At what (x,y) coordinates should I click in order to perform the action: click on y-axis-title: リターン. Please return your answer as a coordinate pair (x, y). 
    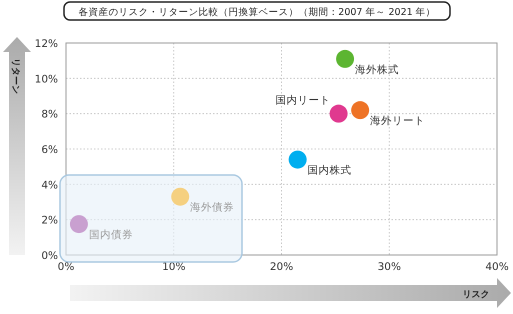
    Looking at the image, I should click on (15, 76).